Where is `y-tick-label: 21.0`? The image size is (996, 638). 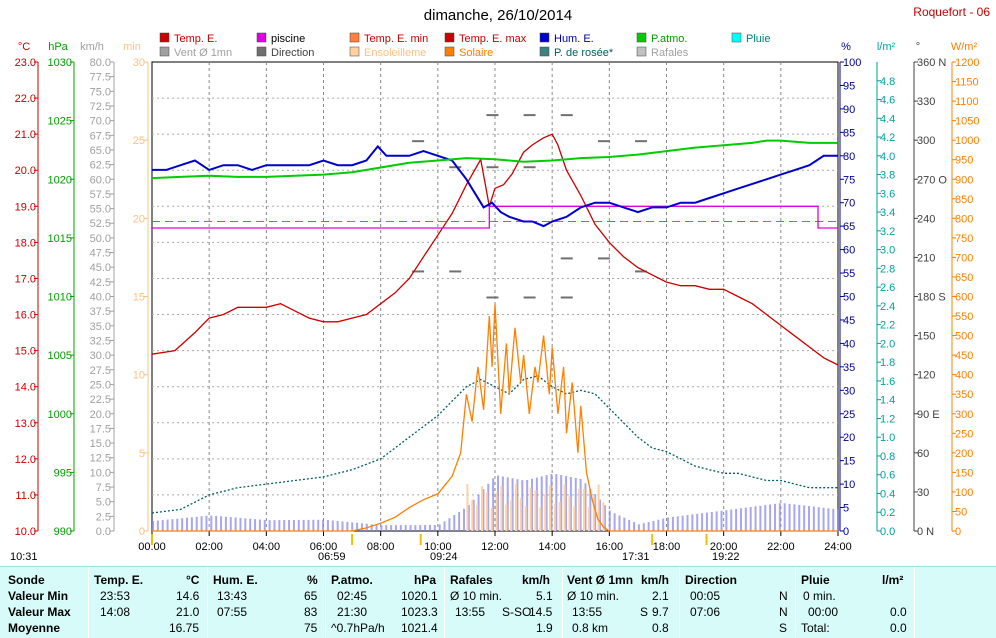 y-tick-label: 21.0 is located at coordinates (25, 135).